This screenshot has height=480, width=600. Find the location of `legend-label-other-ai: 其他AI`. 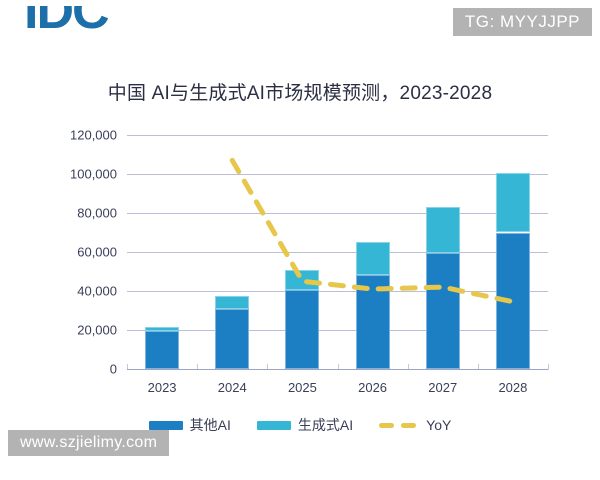

legend-label-other-ai: 其他AI is located at coordinates (210, 425).